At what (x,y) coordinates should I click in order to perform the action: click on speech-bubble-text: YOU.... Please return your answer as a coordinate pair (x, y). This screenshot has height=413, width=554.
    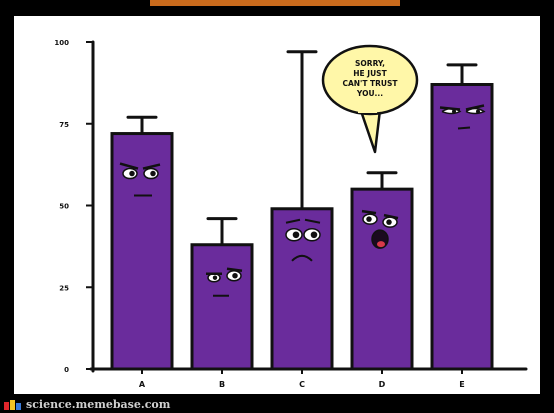
    Looking at the image, I should click on (369, 93).